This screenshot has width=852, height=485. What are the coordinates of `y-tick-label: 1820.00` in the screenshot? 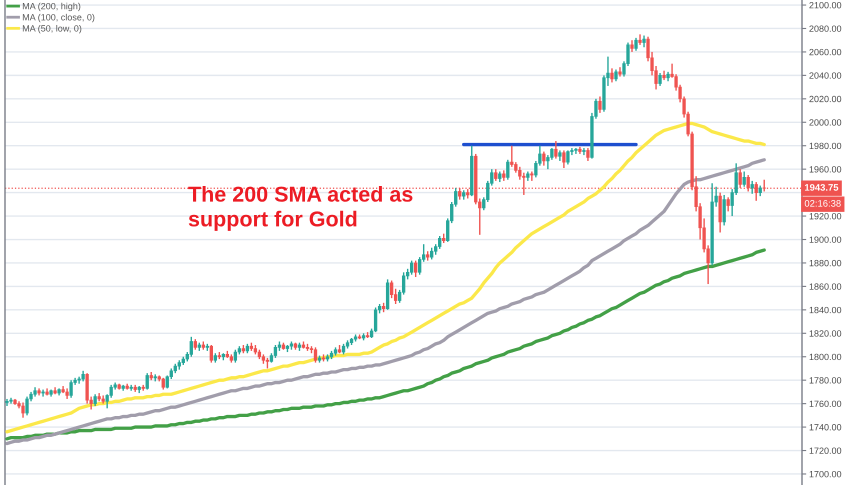 It's located at (826, 333).